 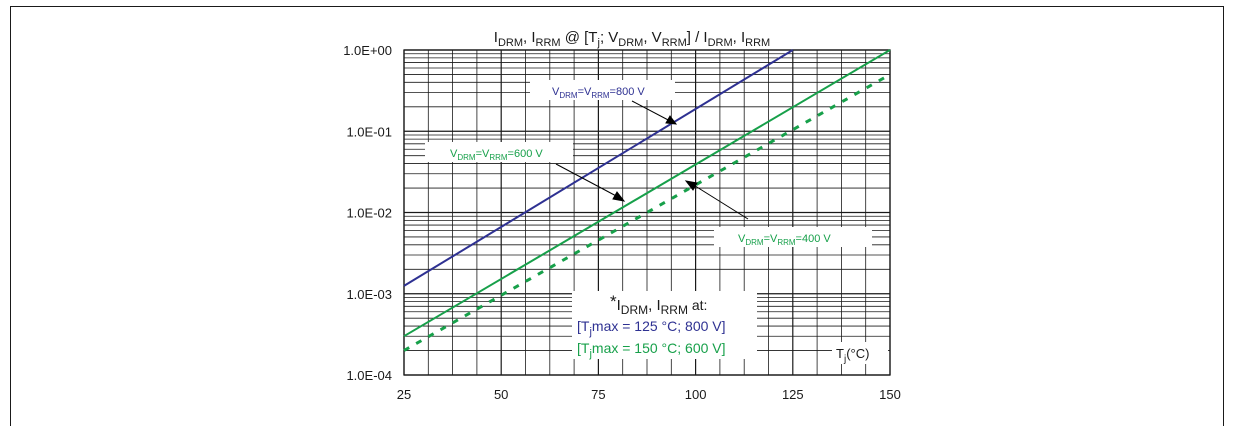 I want to click on y-axis: 1.0E-04 1.0E-03 1.0E-02 1.0E-01 1.0E+00, so click(x=367, y=213).